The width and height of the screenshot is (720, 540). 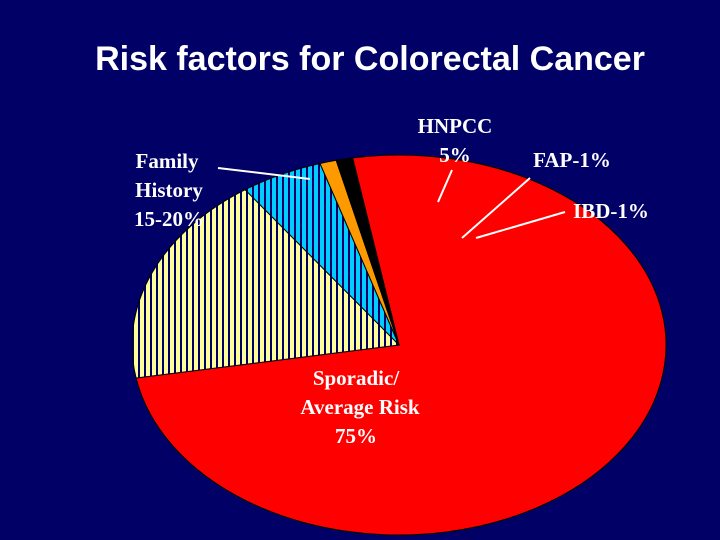 I want to click on slice-label: FAP-1%, so click(x=572, y=160).